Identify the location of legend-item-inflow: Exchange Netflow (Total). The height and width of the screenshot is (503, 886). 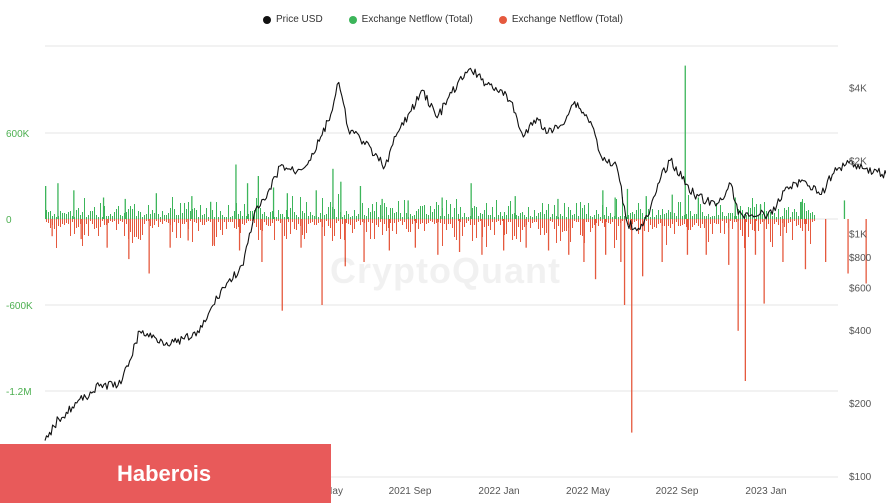
(410, 19).